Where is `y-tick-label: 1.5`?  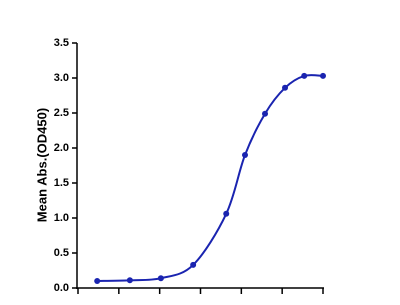
y-tick-label: 1.5 is located at coordinates (61, 183).